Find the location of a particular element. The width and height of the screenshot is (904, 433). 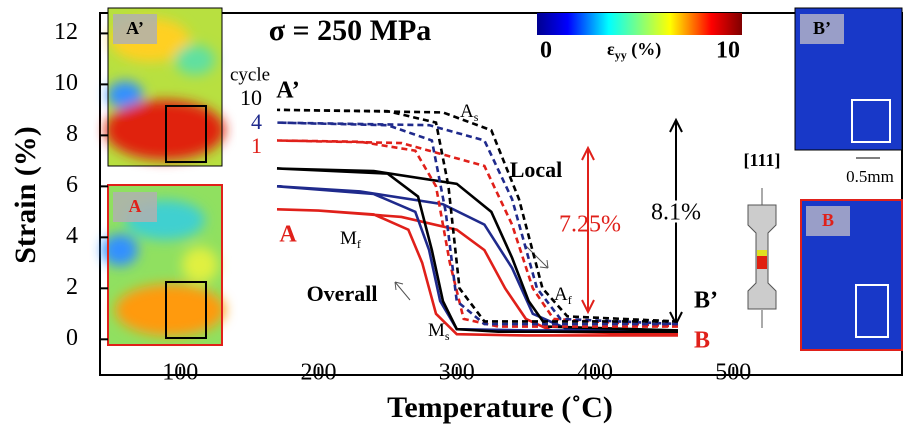

chart-title: σ = 250 MPa is located at coordinates (350, 30).